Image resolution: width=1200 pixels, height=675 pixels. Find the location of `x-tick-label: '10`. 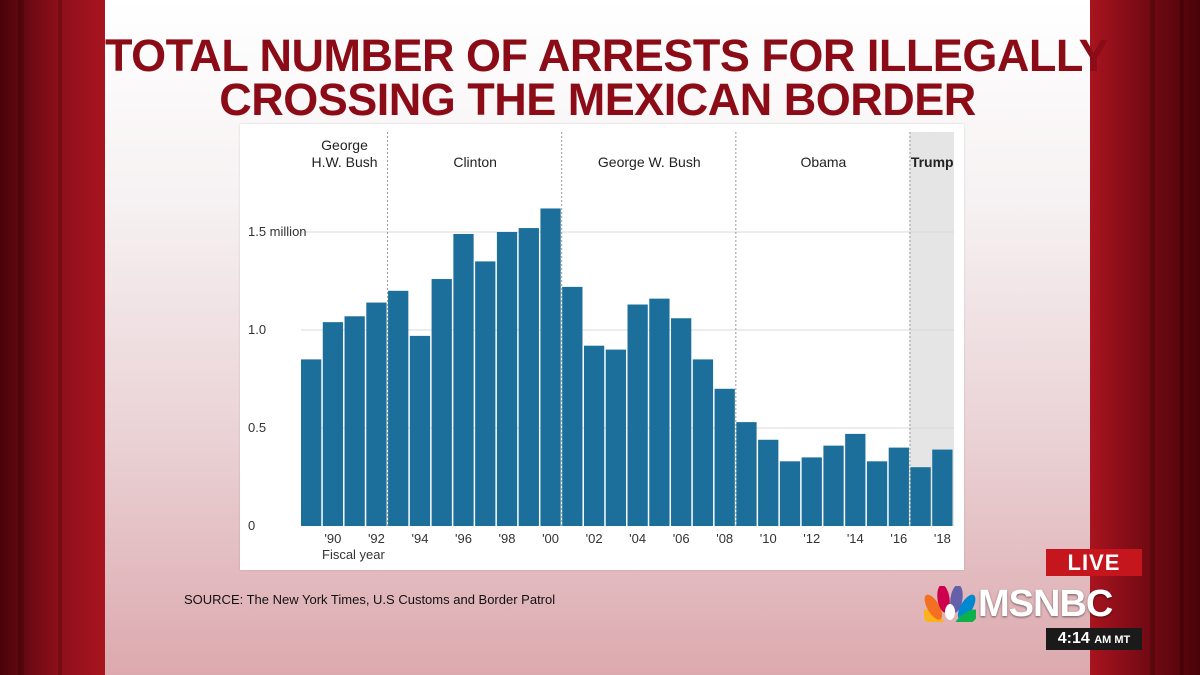

x-tick-label: '10 is located at coordinates (768, 538).